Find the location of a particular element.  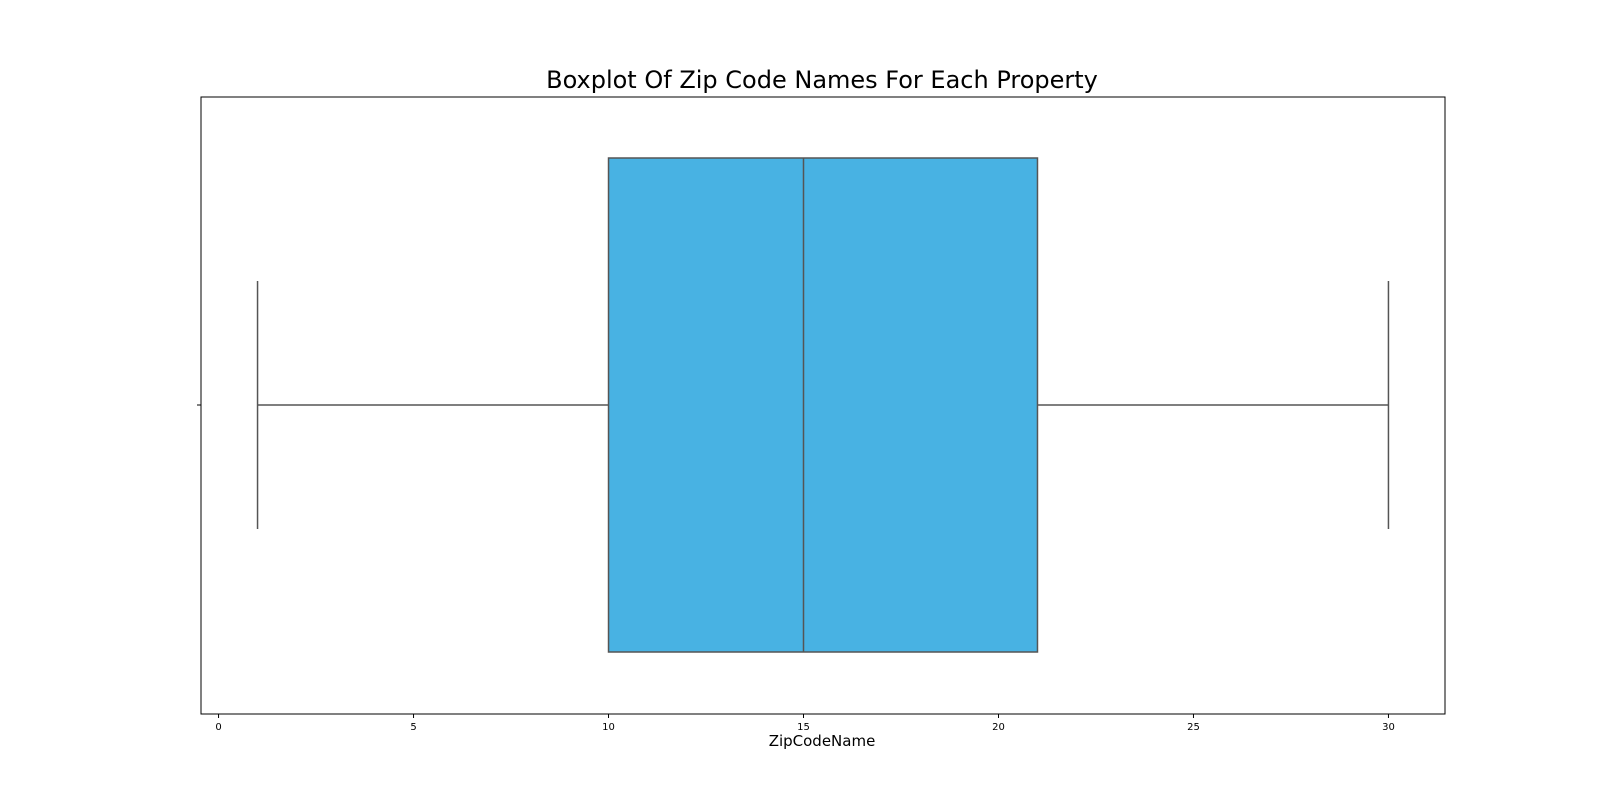

x-tick-label: 10 is located at coordinates (608, 727).